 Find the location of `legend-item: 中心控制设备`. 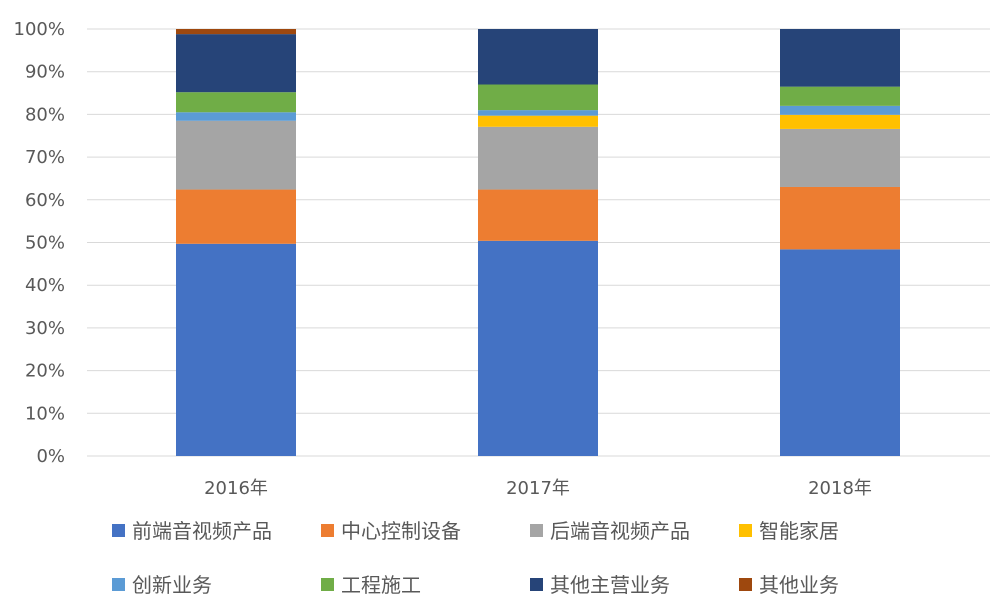

legend-item: 中心控制设备 is located at coordinates (391, 531).